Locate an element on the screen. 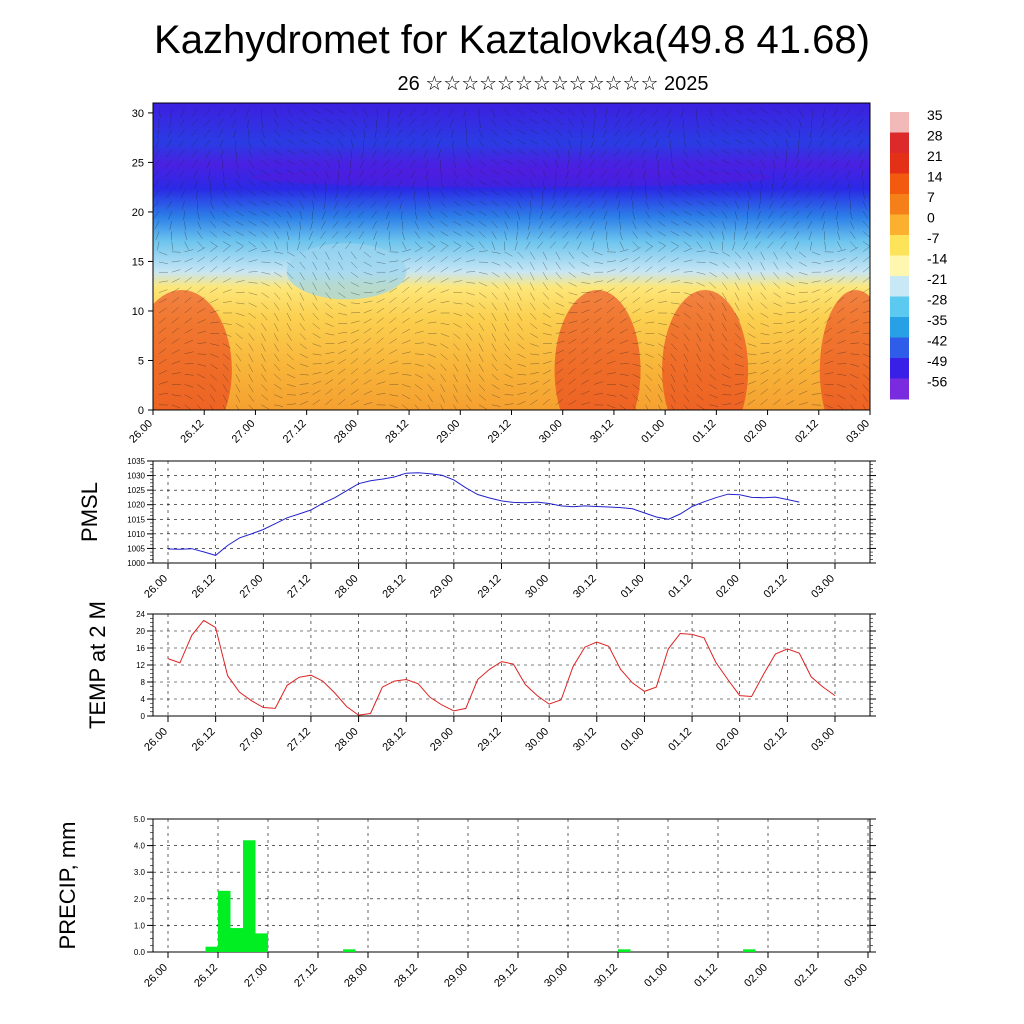 The image size is (1024, 1024). precip-bar is located at coordinates (211, 949).